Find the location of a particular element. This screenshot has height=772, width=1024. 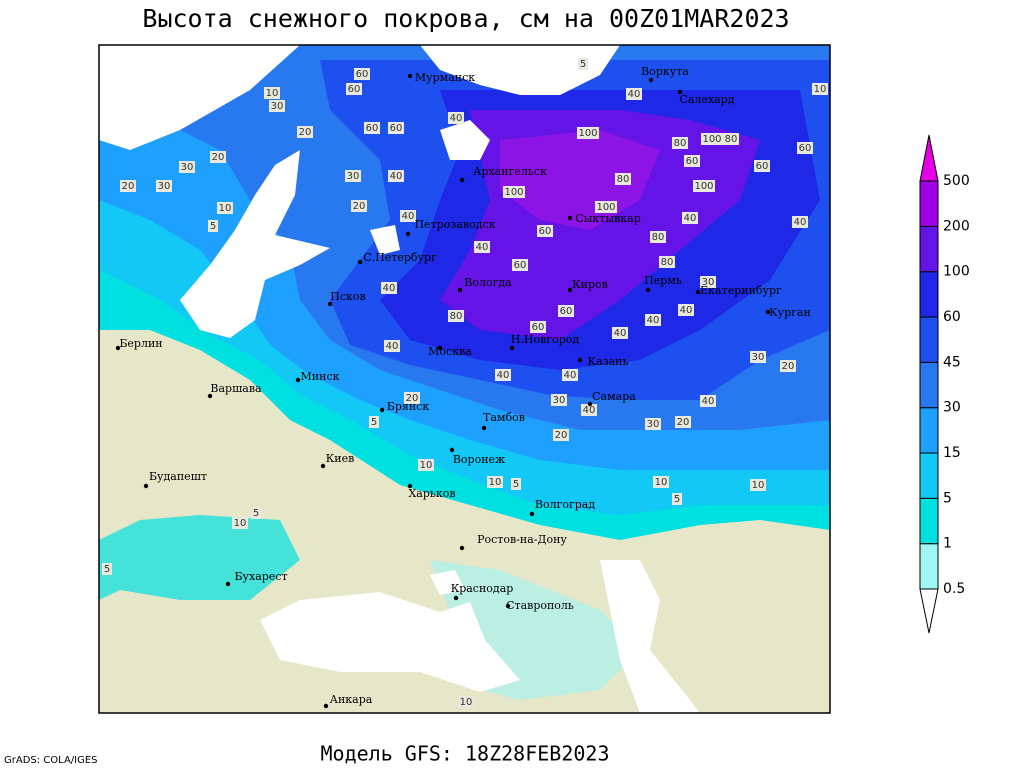

city-label: Екатеринбург is located at coordinates (741, 290).